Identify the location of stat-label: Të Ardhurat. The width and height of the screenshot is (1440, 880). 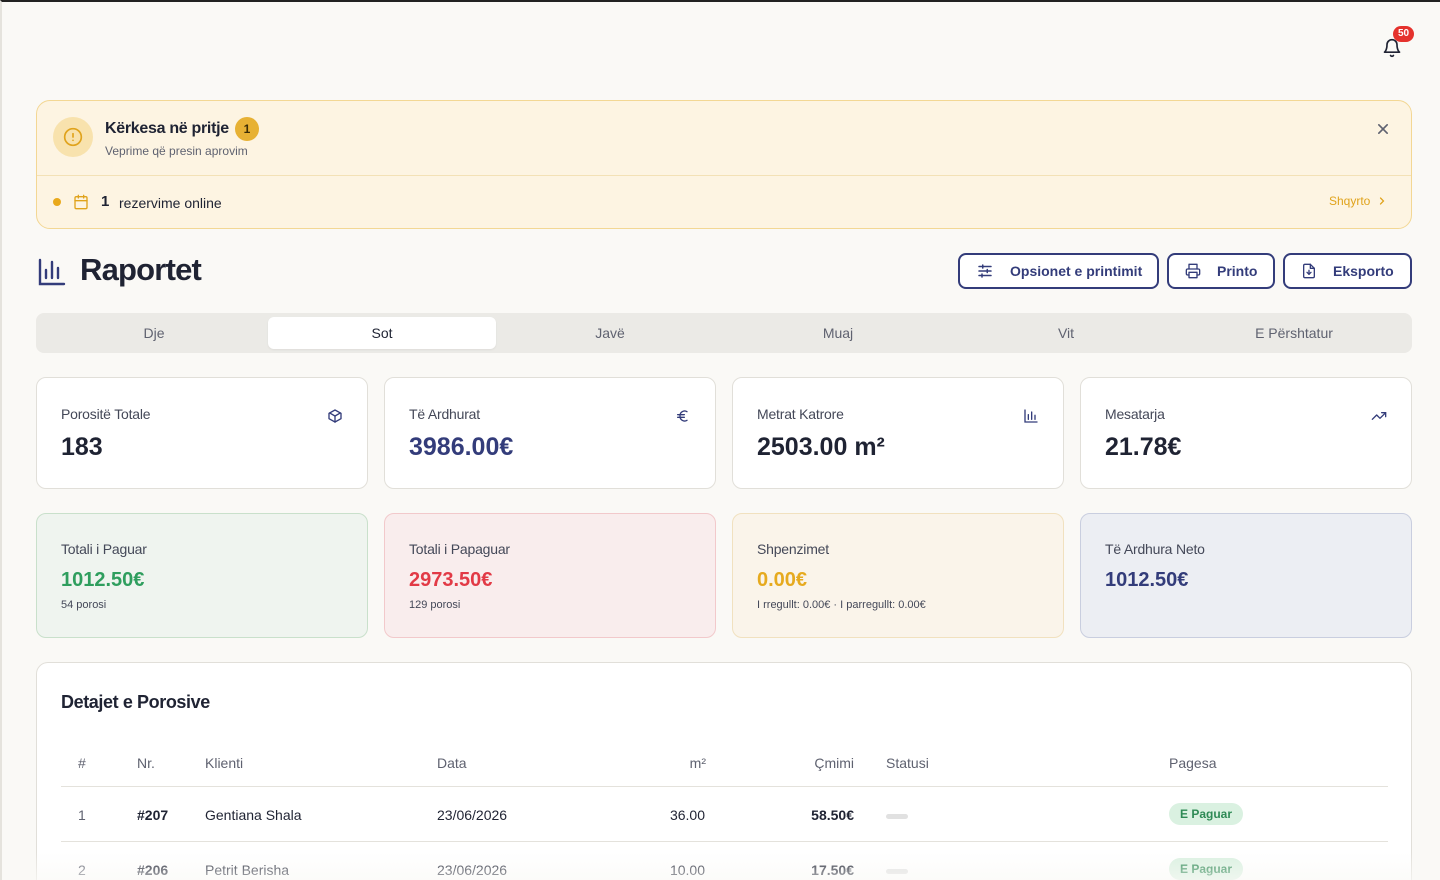
(444, 414).